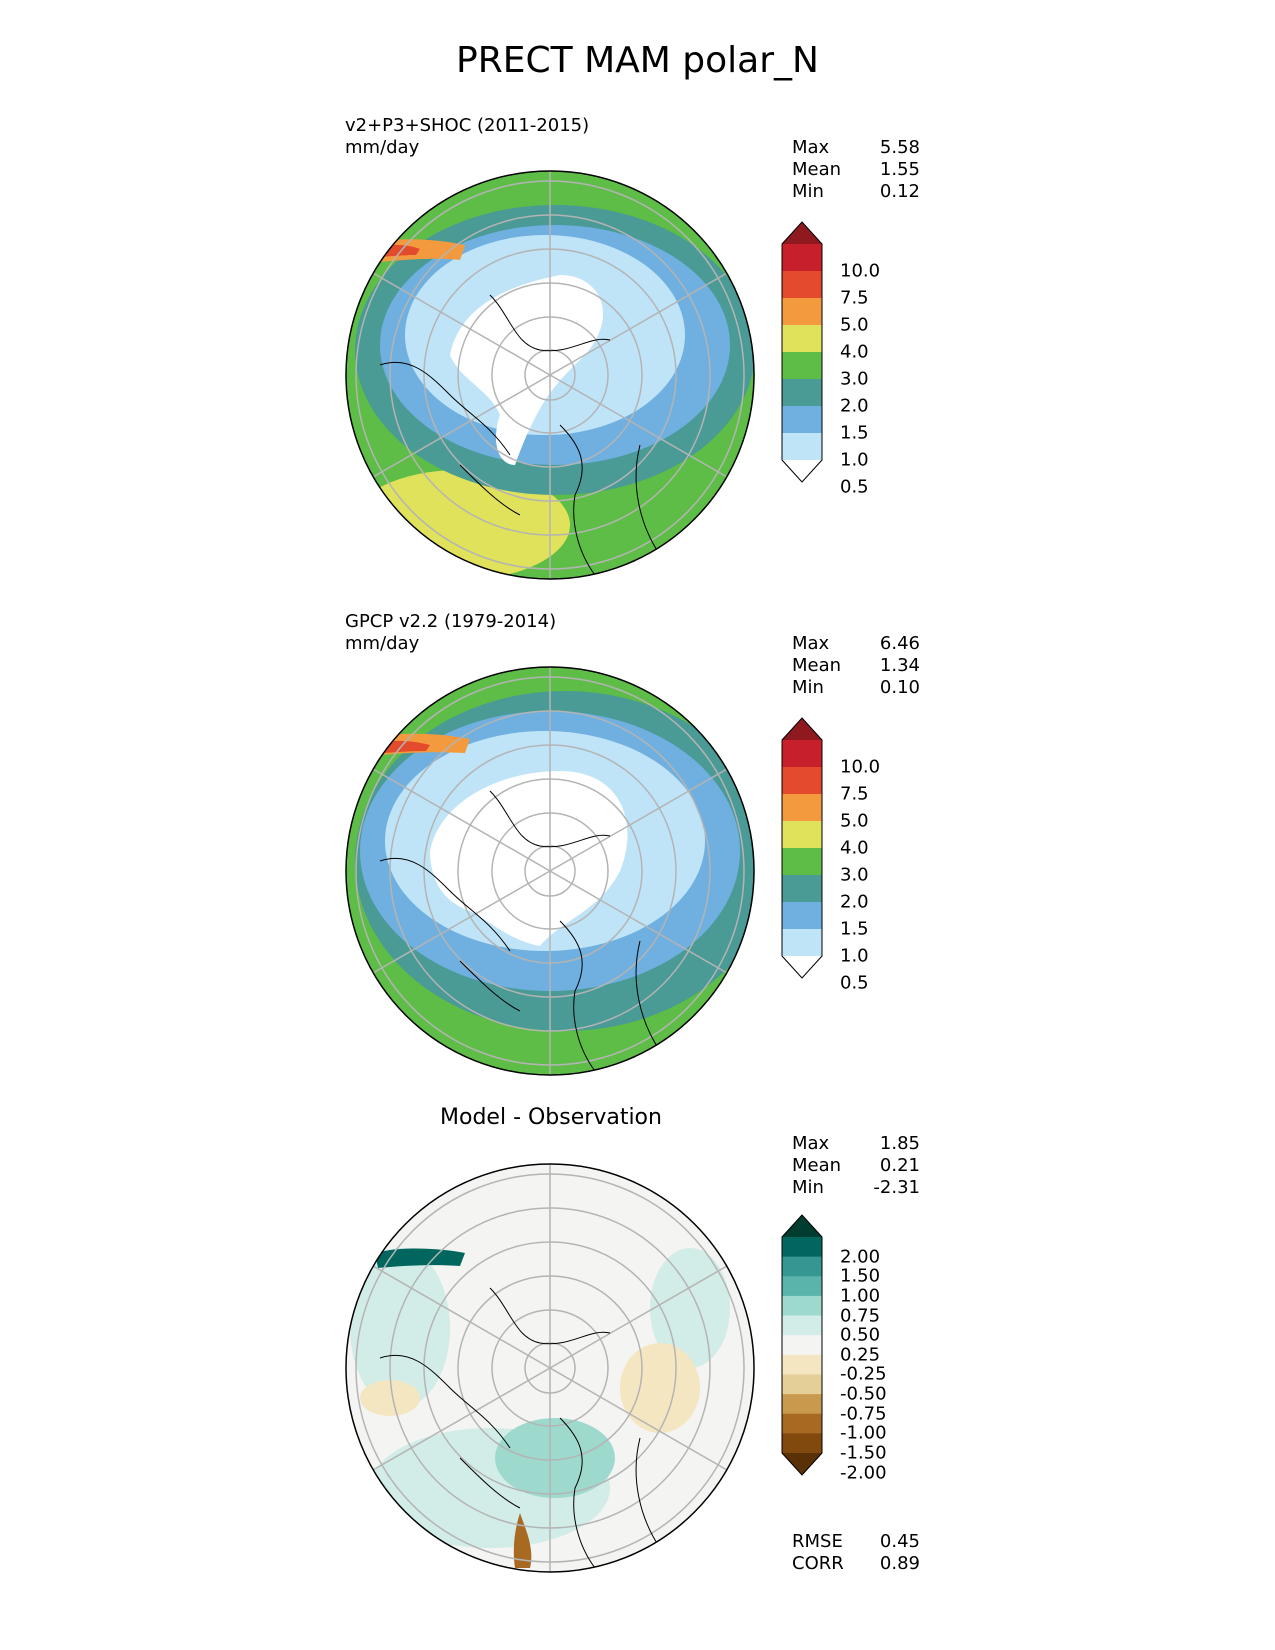 This screenshot has height=1650, width=1275. Describe the element at coordinates (451, 621) in the screenshot. I see `panel-obs-name: GPCP v2.2 (1979-2014)` at that location.